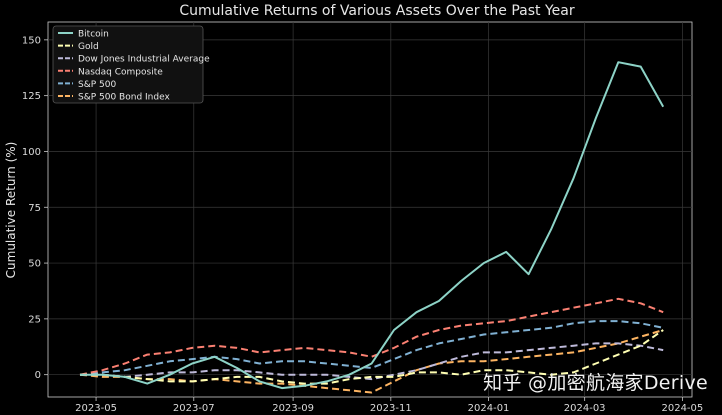  What do you see at coordinates (88, 47) in the screenshot?
I see `legend-label: Gold` at bounding box center [88, 47].